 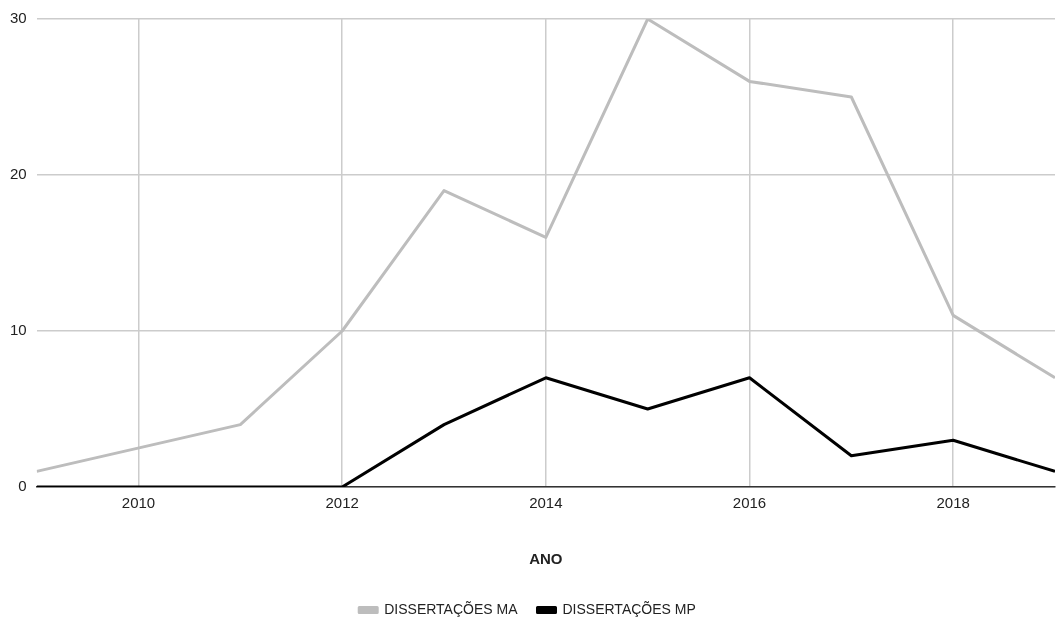 What do you see at coordinates (22, 486) in the screenshot?
I see `y-tick-label: 0` at bounding box center [22, 486].